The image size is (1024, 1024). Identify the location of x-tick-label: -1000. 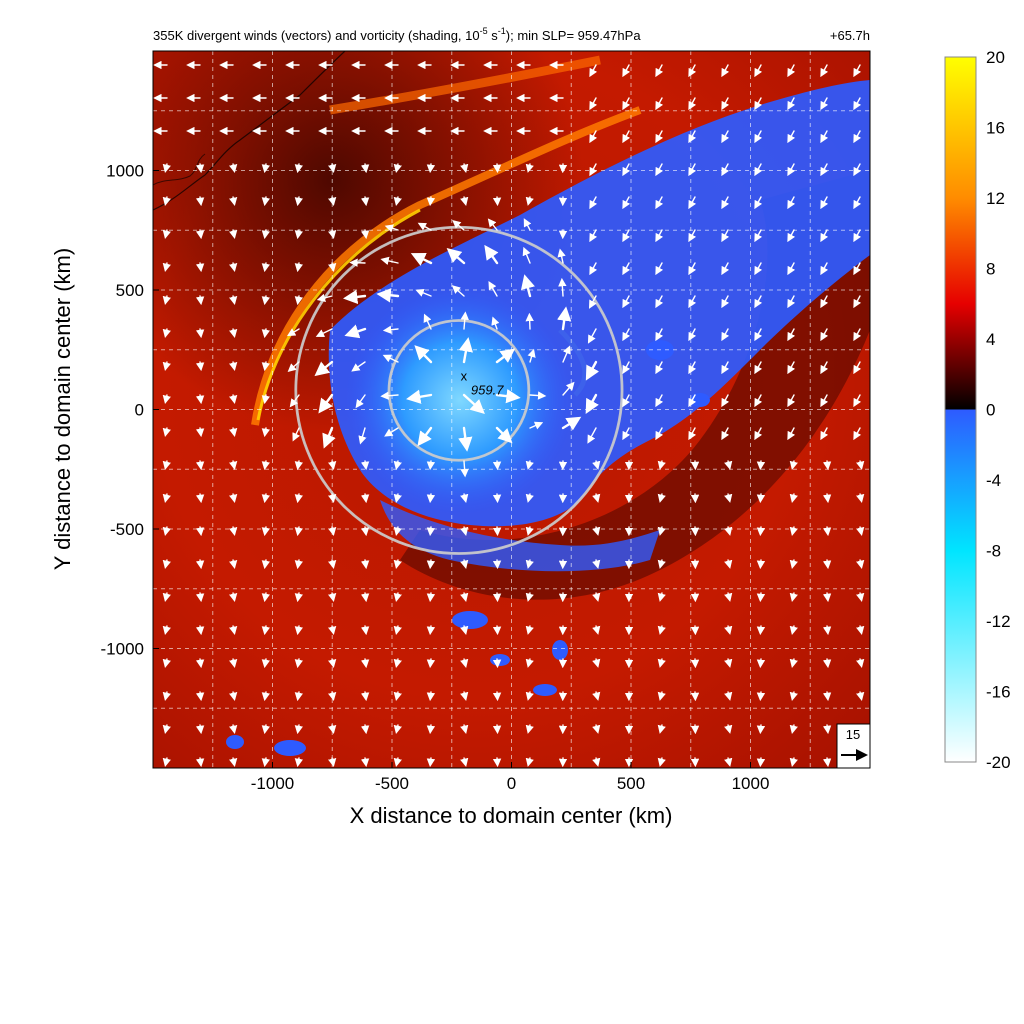
(272, 783).